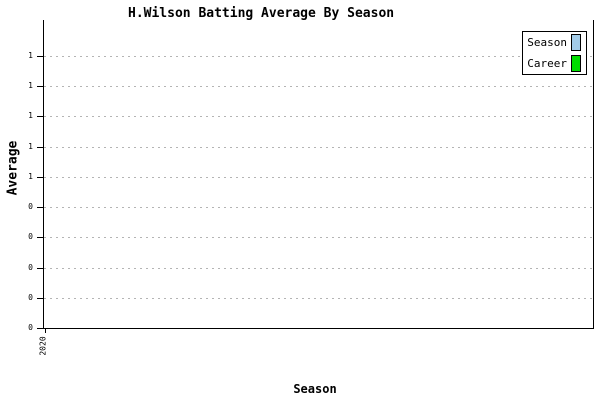 This screenshot has height=400, width=600. What do you see at coordinates (547, 63) in the screenshot?
I see `legend-label-career: Career` at bounding box center [547, 63].